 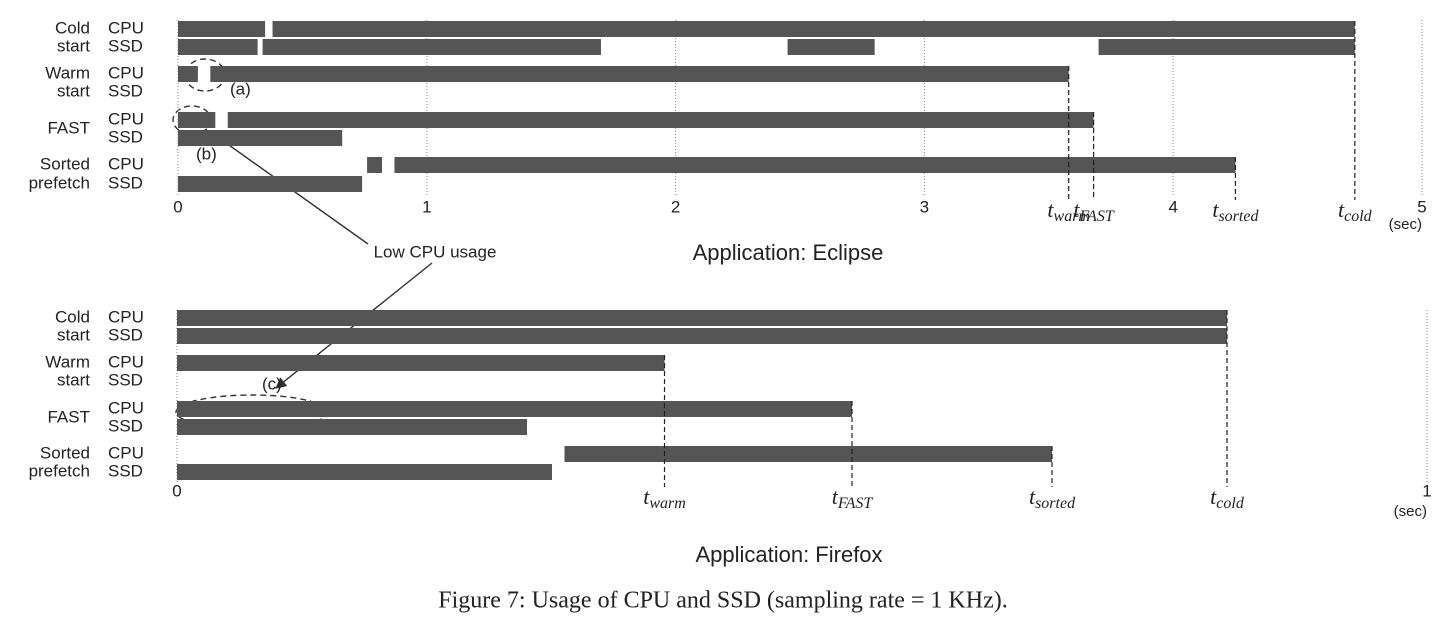 What do you see at coordinates (206, 153) in the screenshot?
I see `annotation: (b)` at bounding box center [206, 153].